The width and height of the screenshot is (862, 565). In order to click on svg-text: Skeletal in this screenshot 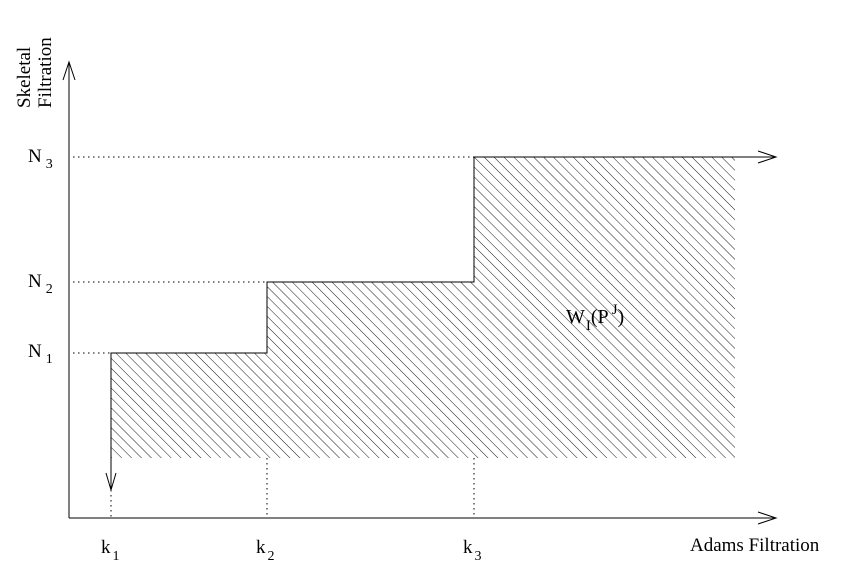, I will do `click(24, 77)`.